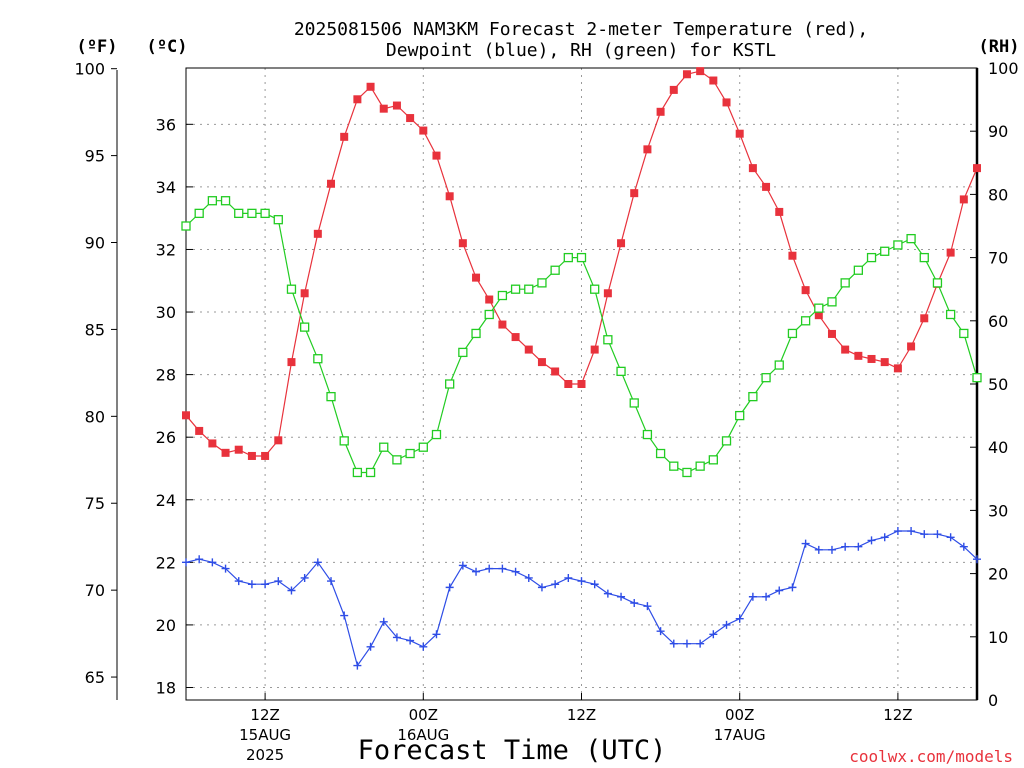 This screenshot has width=1024, height=768. What do you see at coordinates (423, 715) in the screenshot?
I see `x-tick-label: 00Z` at bounding box center [423, 715].